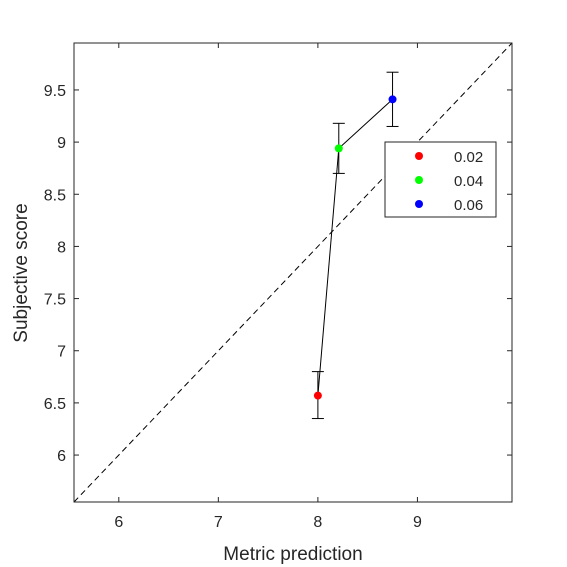 The height and width of the screenshot is (567, 567). What do you see at coordinates (317, 395) in the screenshot?
I see `data-point-0.02` at bounding box center [317, 395].